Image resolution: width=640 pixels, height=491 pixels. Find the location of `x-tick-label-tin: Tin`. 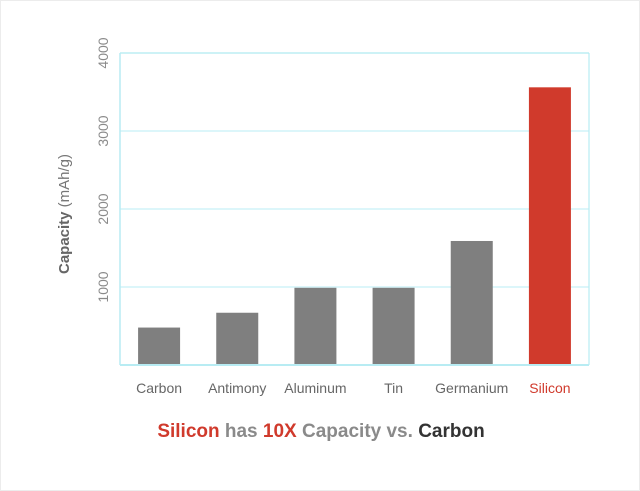

x-tick-label-tin: Tin is located at coordinates (393, 388).